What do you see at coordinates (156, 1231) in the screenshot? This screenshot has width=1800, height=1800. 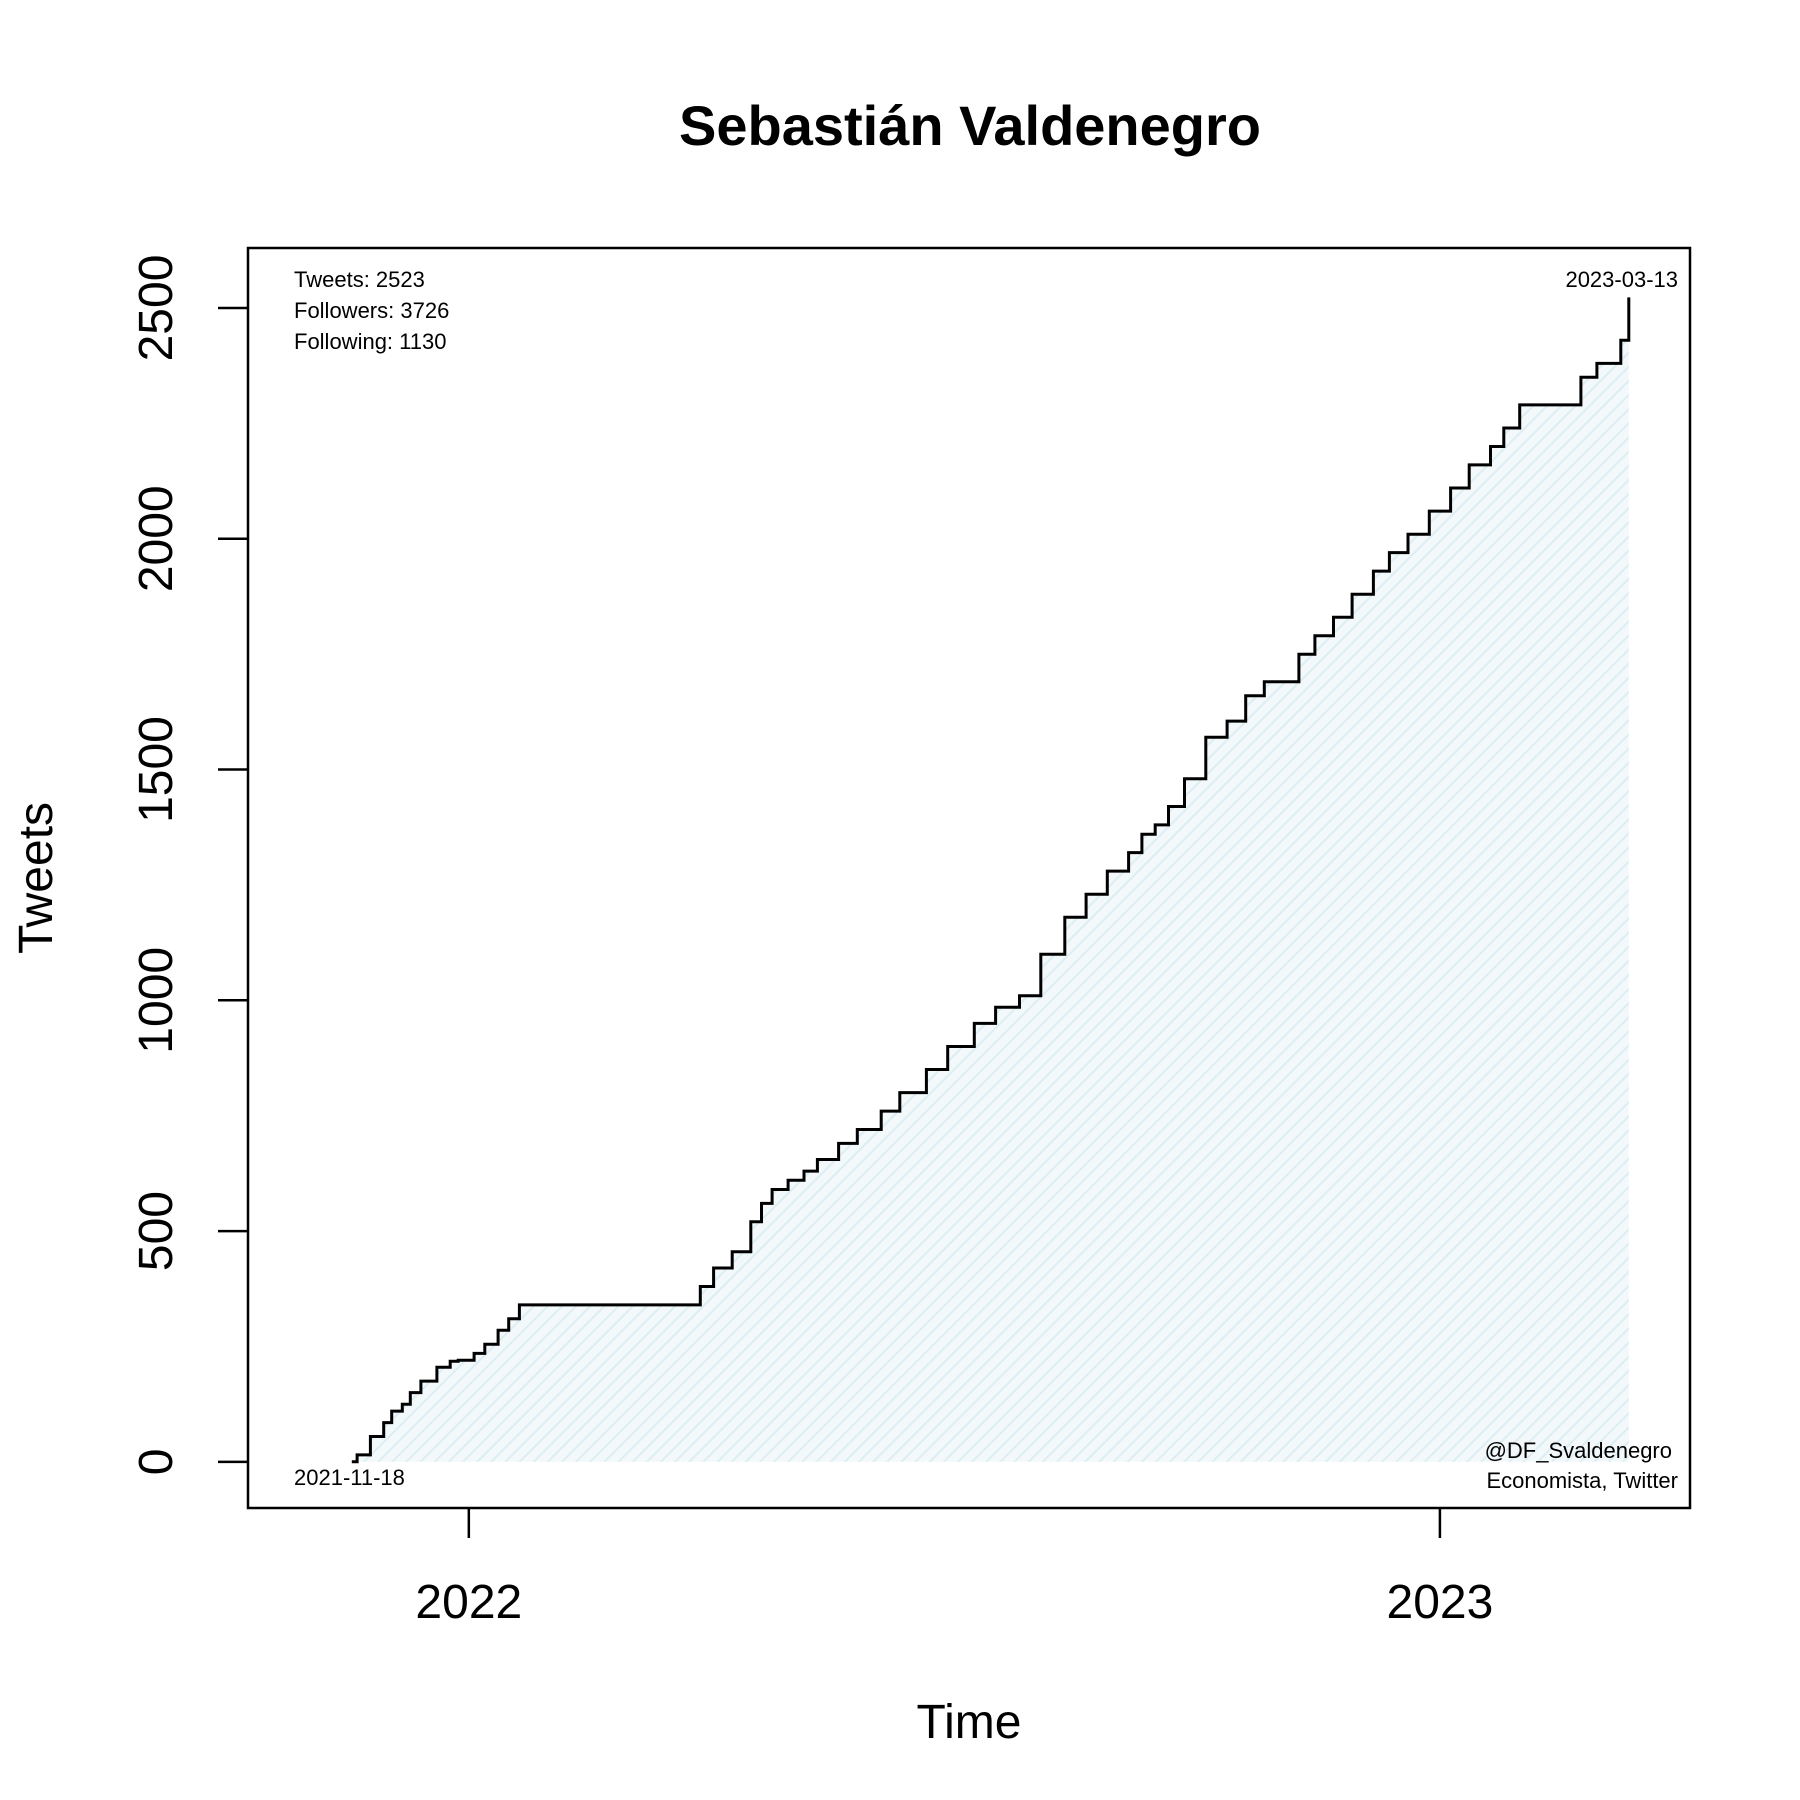 I see `y-tick-label: 500` at bounding box center [156, 1231].